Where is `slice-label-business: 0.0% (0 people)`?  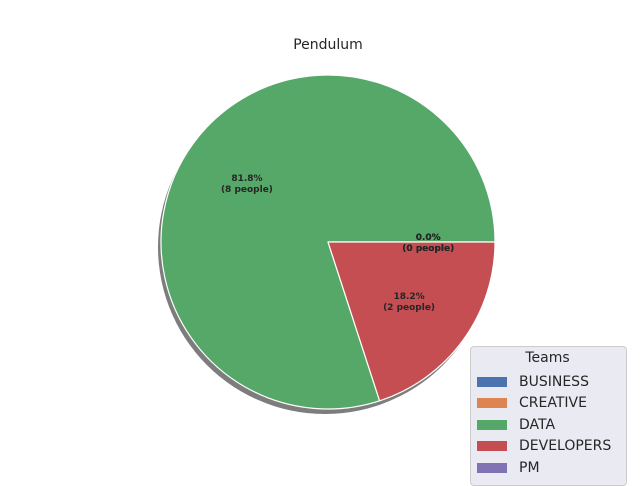 slice-label-business: 0.0% (0 people) is located at coordinates (428, 243).